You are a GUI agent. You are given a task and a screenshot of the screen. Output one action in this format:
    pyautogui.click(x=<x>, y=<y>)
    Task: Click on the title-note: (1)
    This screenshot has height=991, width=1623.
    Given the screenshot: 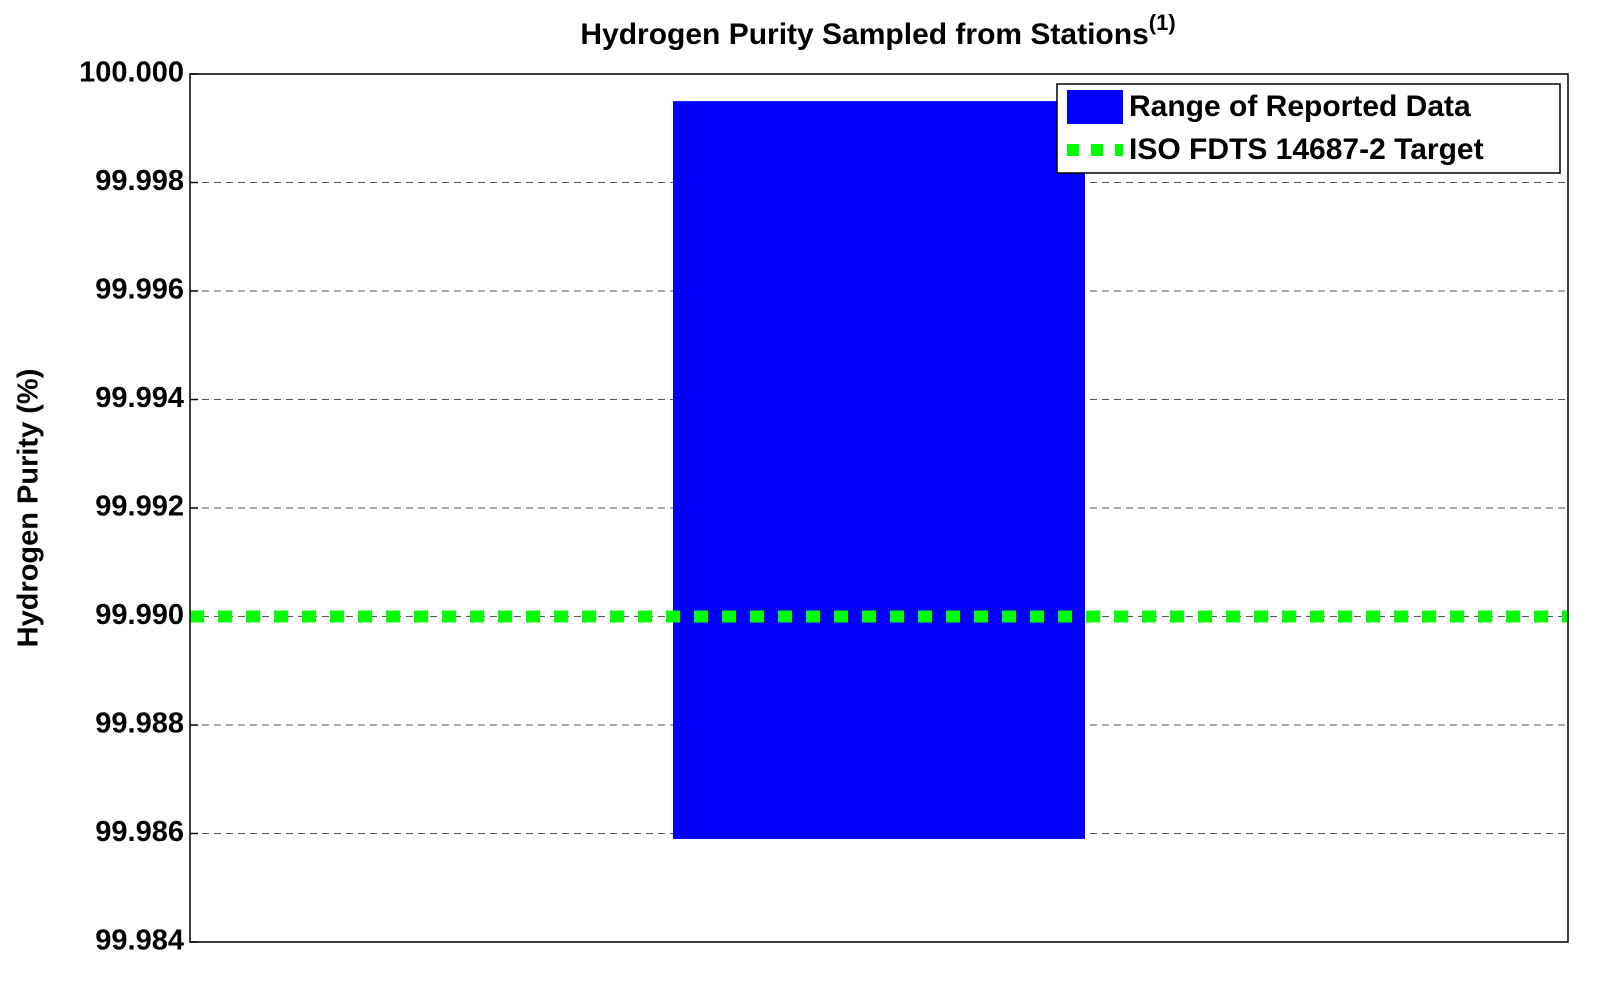 What is the action you would take?
    pyautogui.click(x=1162, y=22)
    